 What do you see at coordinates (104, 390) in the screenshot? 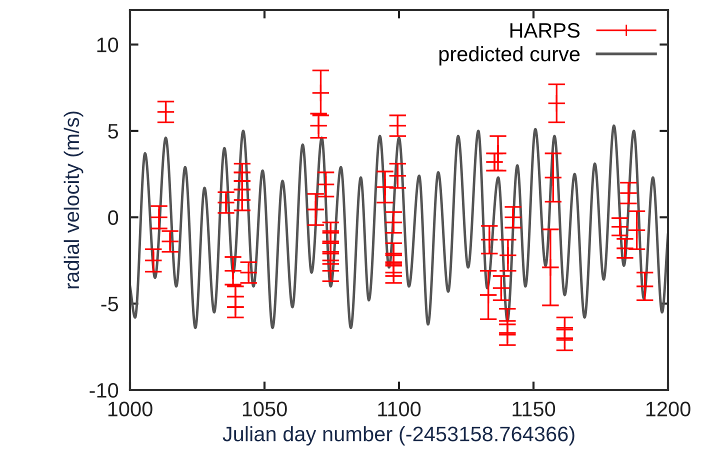
I see `y-tick-label: -10` at bounding box center [104, 390].